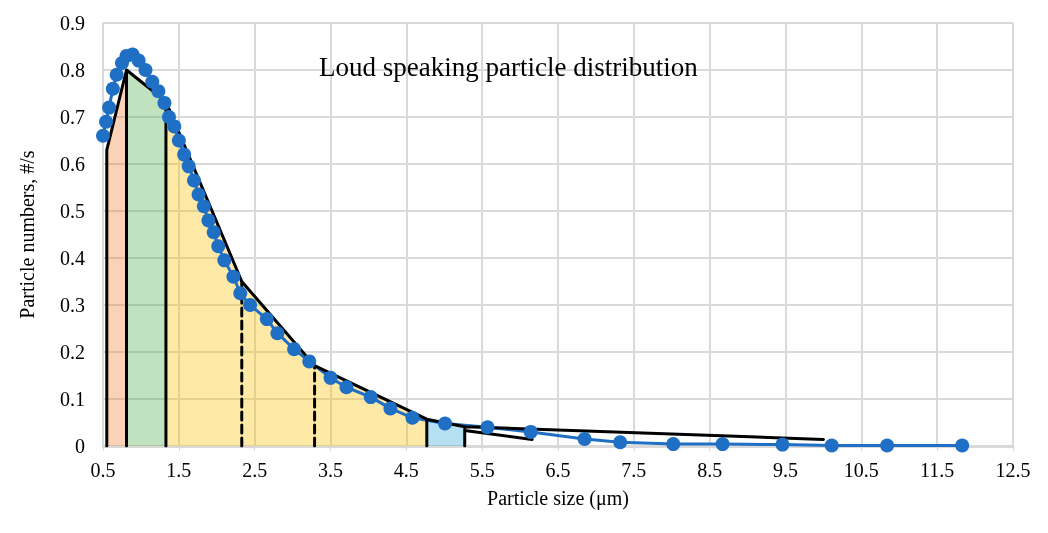  Describe the element at coordinates (72, 352) in the screenshot. I see `y-tick-label: 0.2` at that location.